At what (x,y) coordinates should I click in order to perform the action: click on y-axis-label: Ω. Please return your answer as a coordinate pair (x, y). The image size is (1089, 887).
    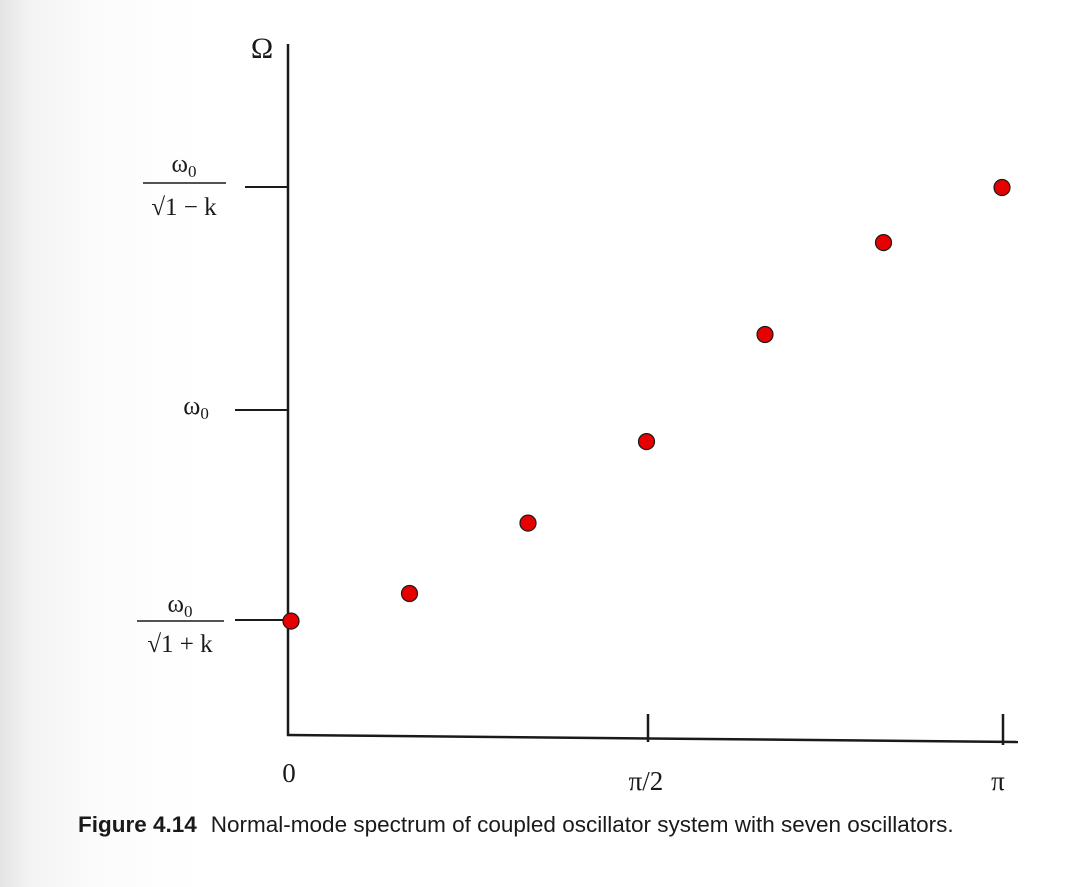
    Looking at the image, I should click on (262, 48).